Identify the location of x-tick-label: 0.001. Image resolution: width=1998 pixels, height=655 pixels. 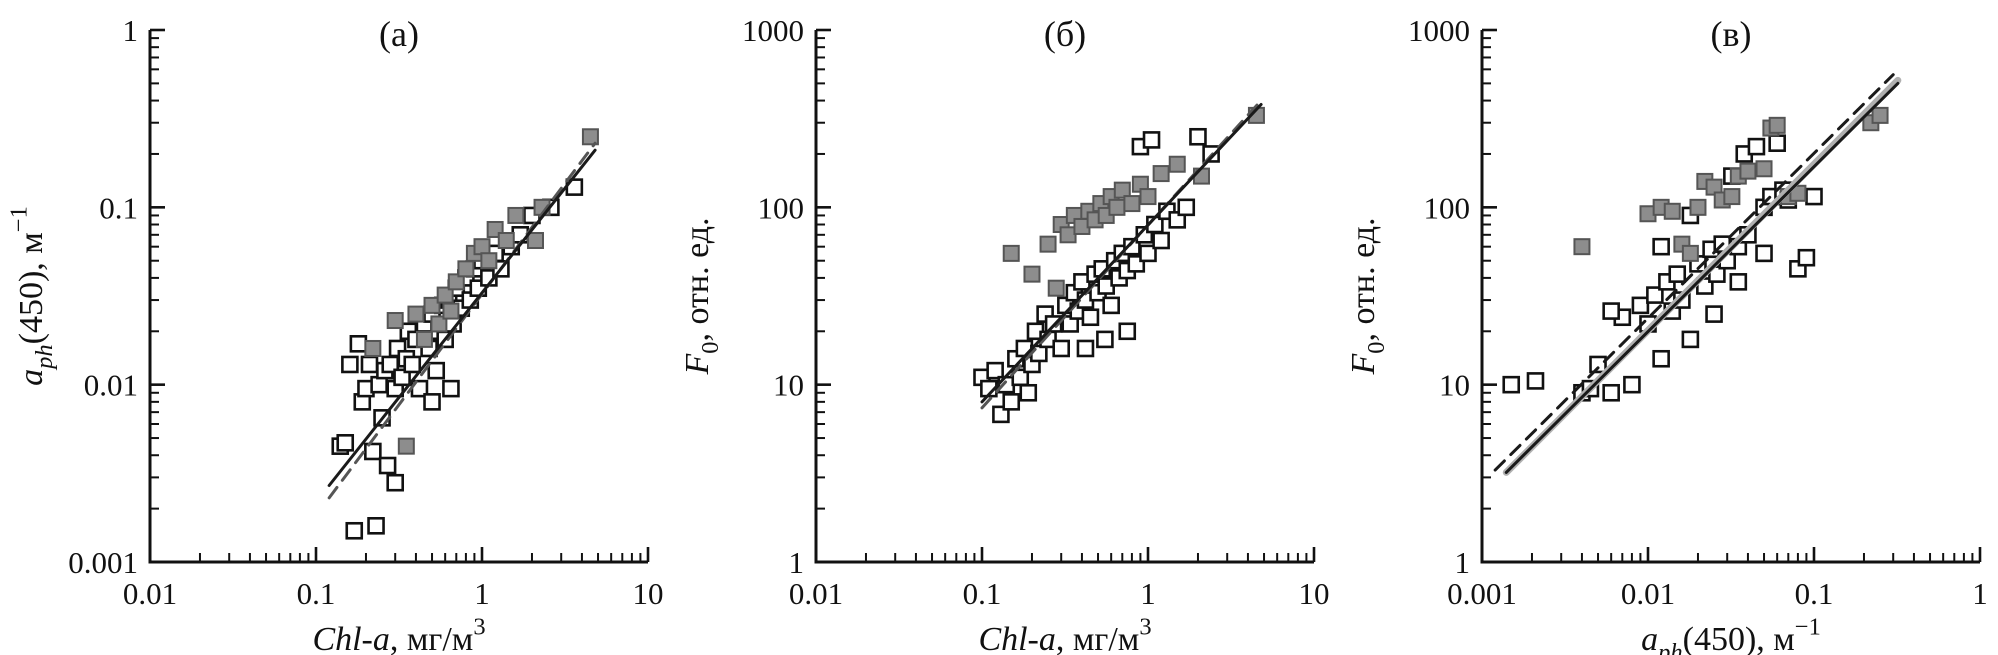
(1482, 593).